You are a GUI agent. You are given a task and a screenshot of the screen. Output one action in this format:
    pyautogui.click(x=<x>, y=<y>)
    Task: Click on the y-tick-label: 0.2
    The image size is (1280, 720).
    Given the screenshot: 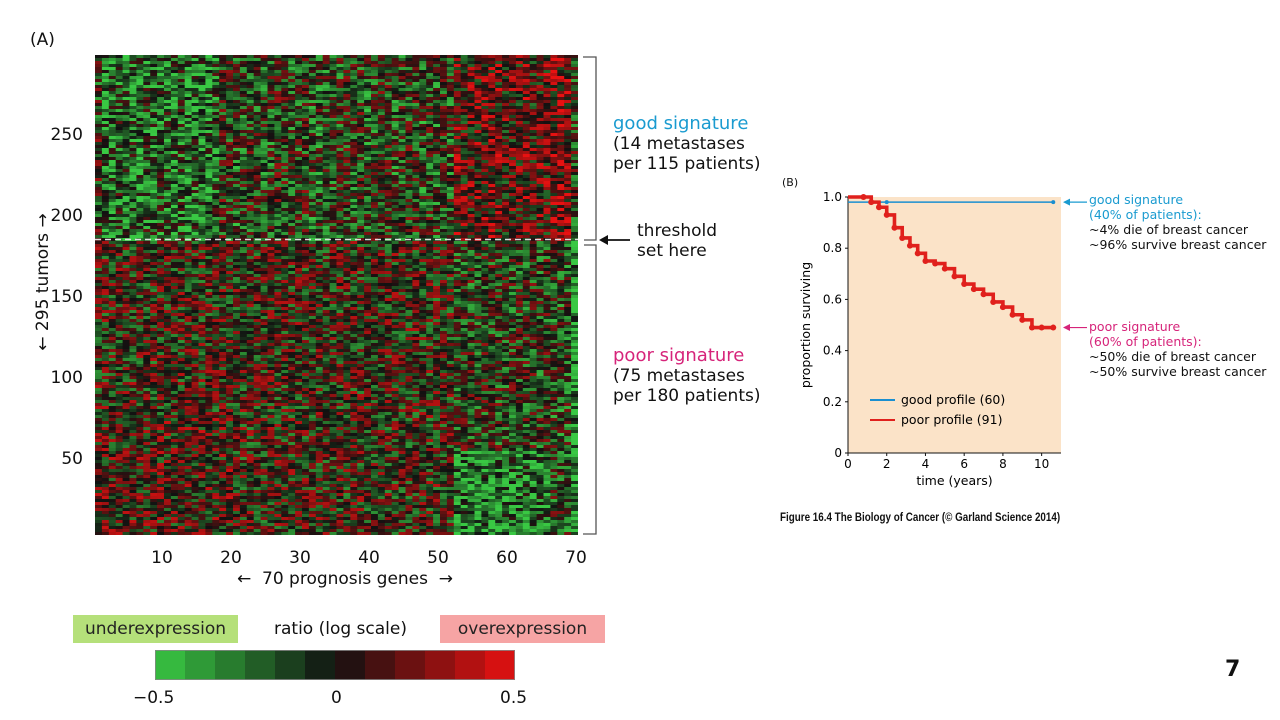 What is the action you would take?
    pyautogui.click(x=832, y=402)
    